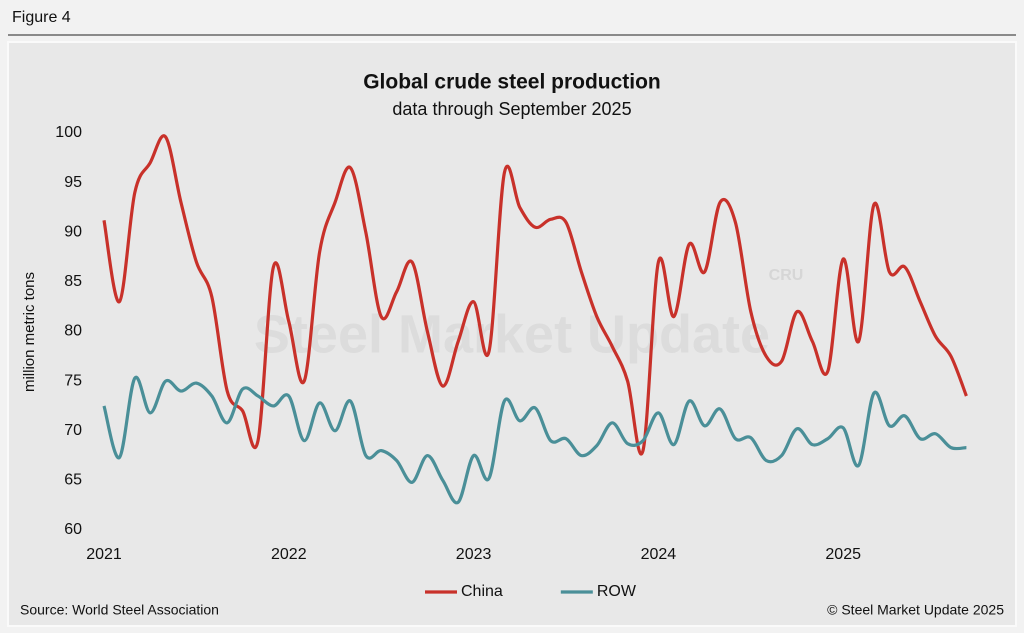 The height and width of the screenshot is (633, 1024). Describe the element at coordinates (73, 231) in the screenshot. I see `y-tick-label: 90` at that location.